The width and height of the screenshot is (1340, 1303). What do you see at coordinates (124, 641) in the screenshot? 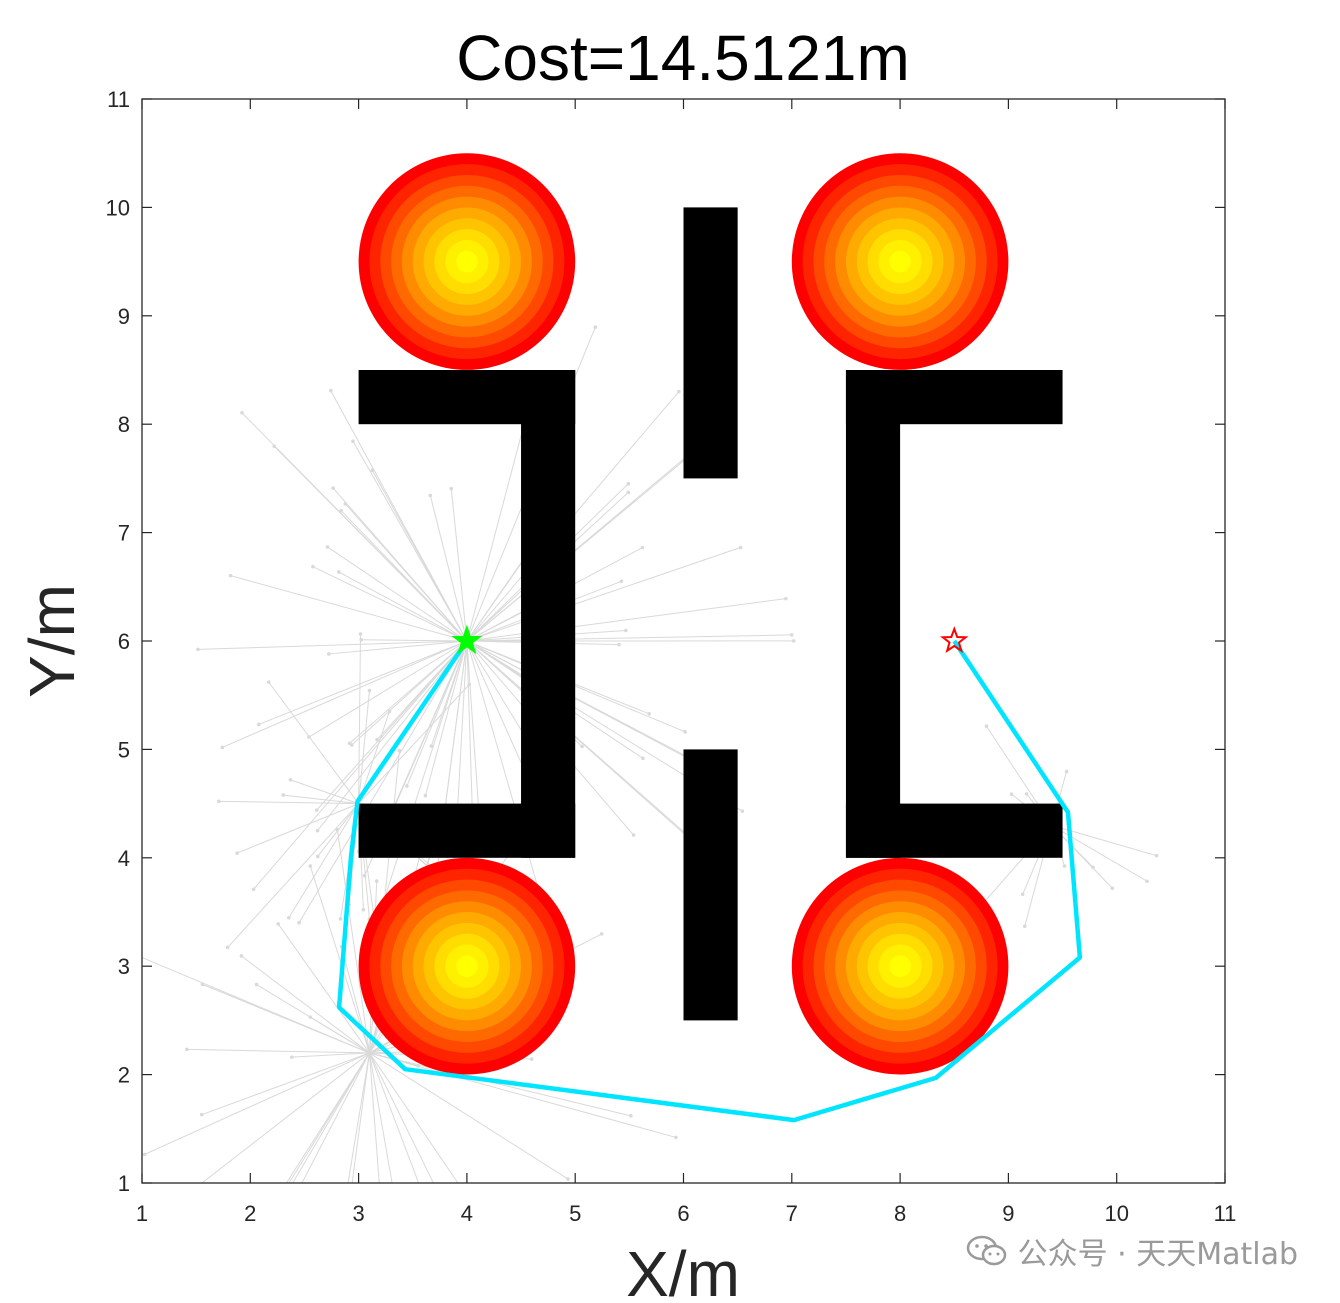
I see `y-tick-label: 6` at bounding box center [124, 641].